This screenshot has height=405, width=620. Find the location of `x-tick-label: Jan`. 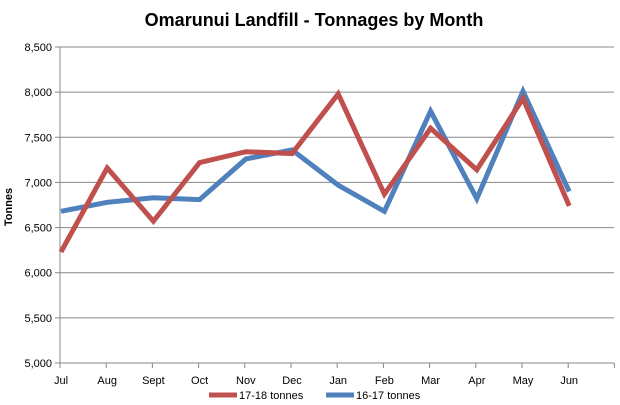

x-tick-label: Jan is located at coordinates (338, 381).